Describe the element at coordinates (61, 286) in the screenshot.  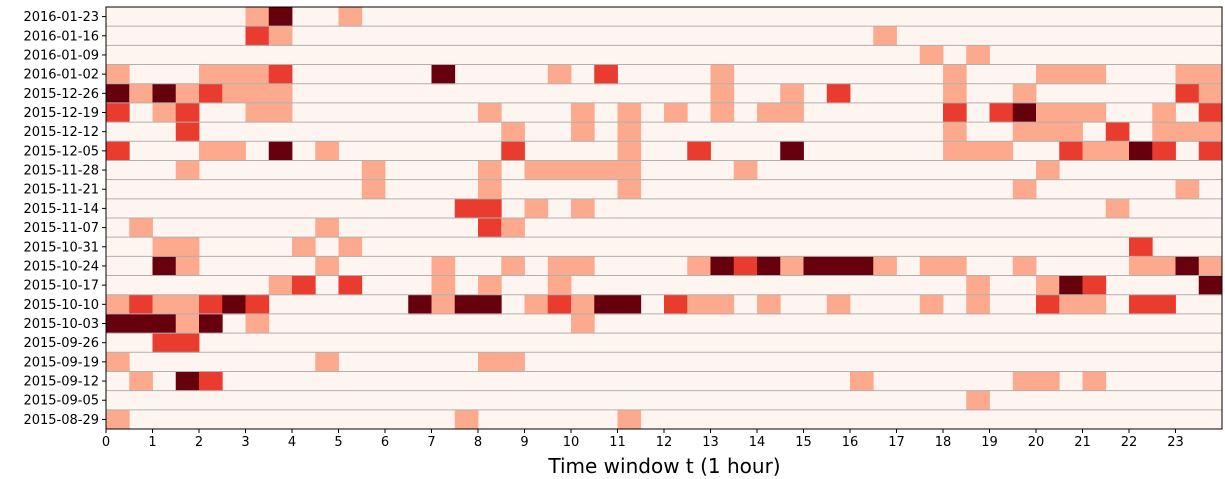
I see `y-tick-label: 2015-10-17` at that location.